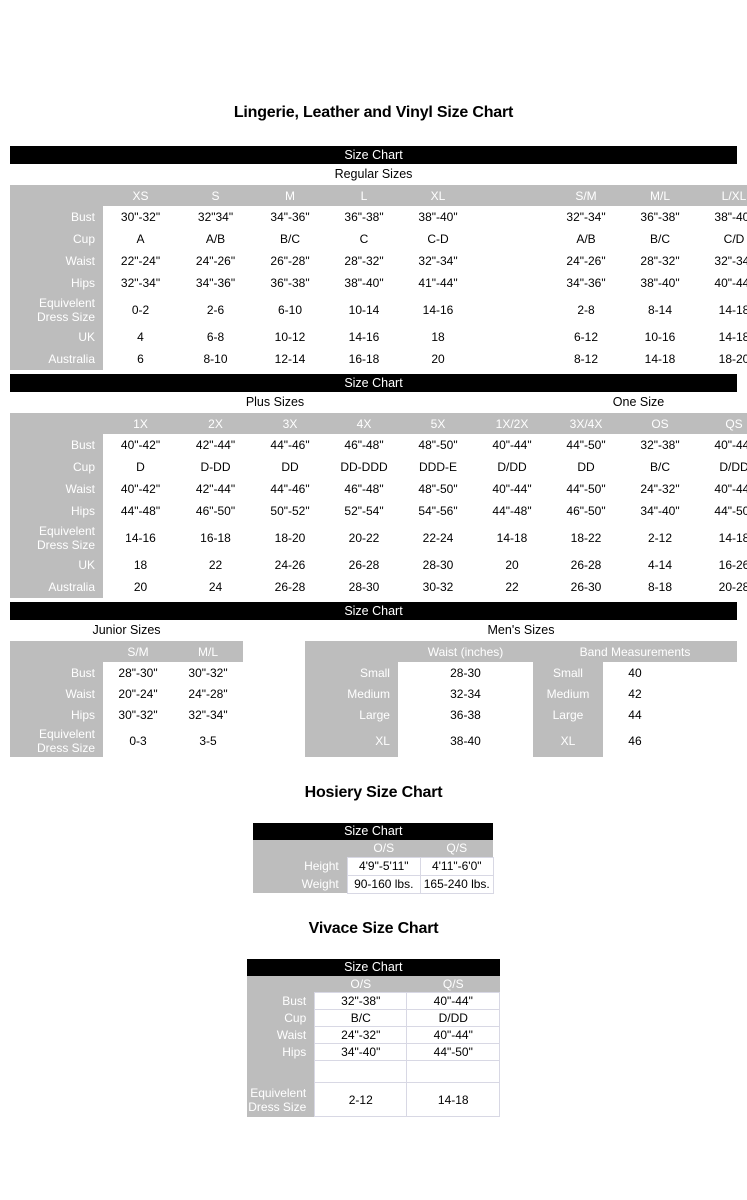 Image resolution: width=747 pixels, height=1200 pixels. I want to click on col-header-3x4x: 3X/4X, so click(586, 423).